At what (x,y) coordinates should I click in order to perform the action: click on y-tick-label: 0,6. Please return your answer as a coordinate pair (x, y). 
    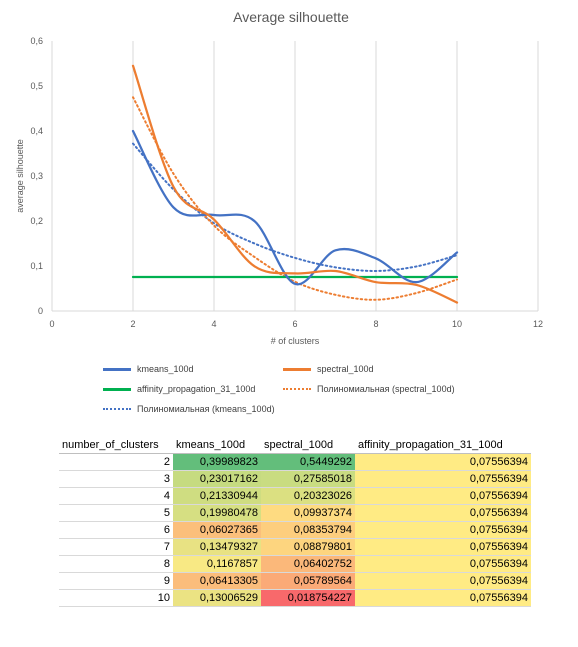
    Looking at the image, I should click on (36, 41).